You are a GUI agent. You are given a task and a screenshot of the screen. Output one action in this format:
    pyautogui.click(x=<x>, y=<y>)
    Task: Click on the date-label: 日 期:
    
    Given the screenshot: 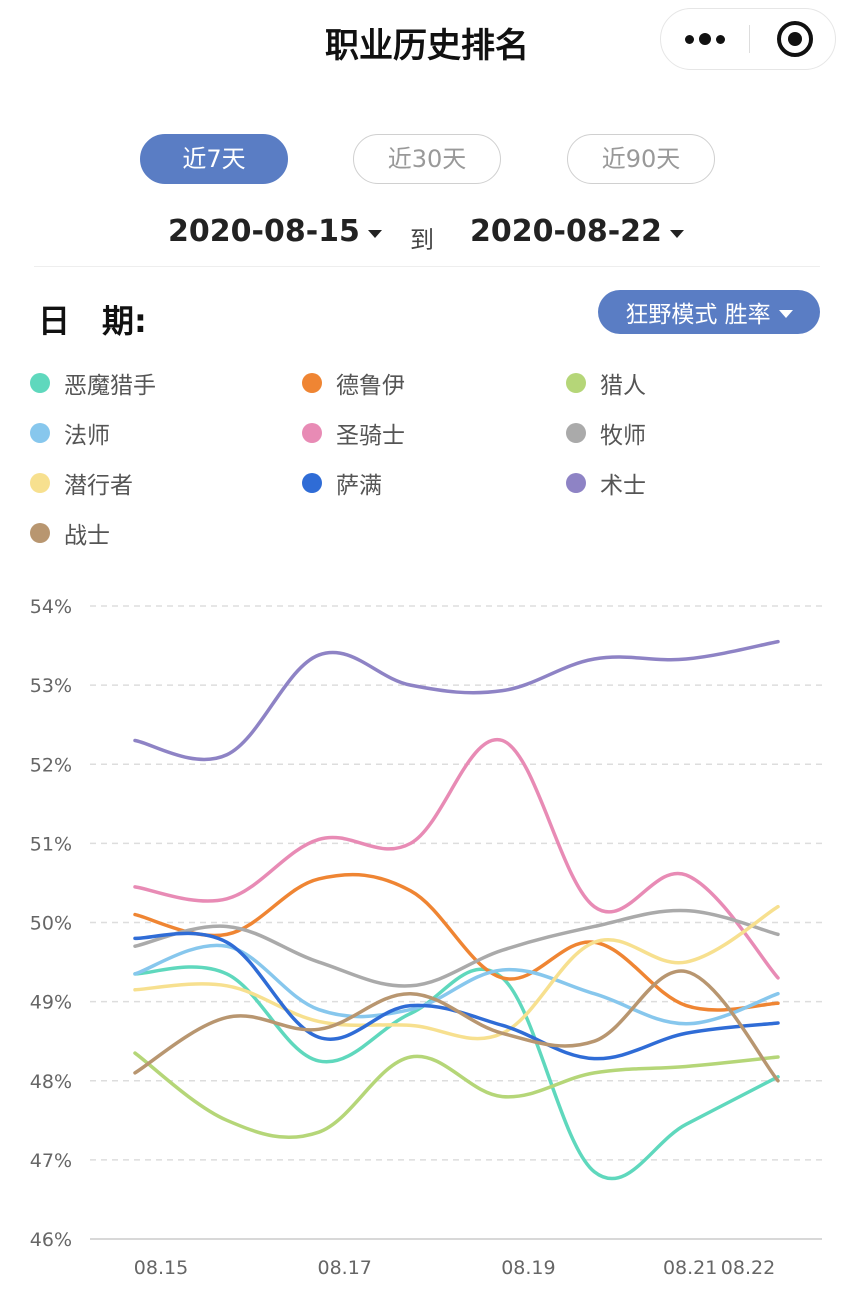 What is the action you would take?
    pyautogui.click(x=92, y=321)
    